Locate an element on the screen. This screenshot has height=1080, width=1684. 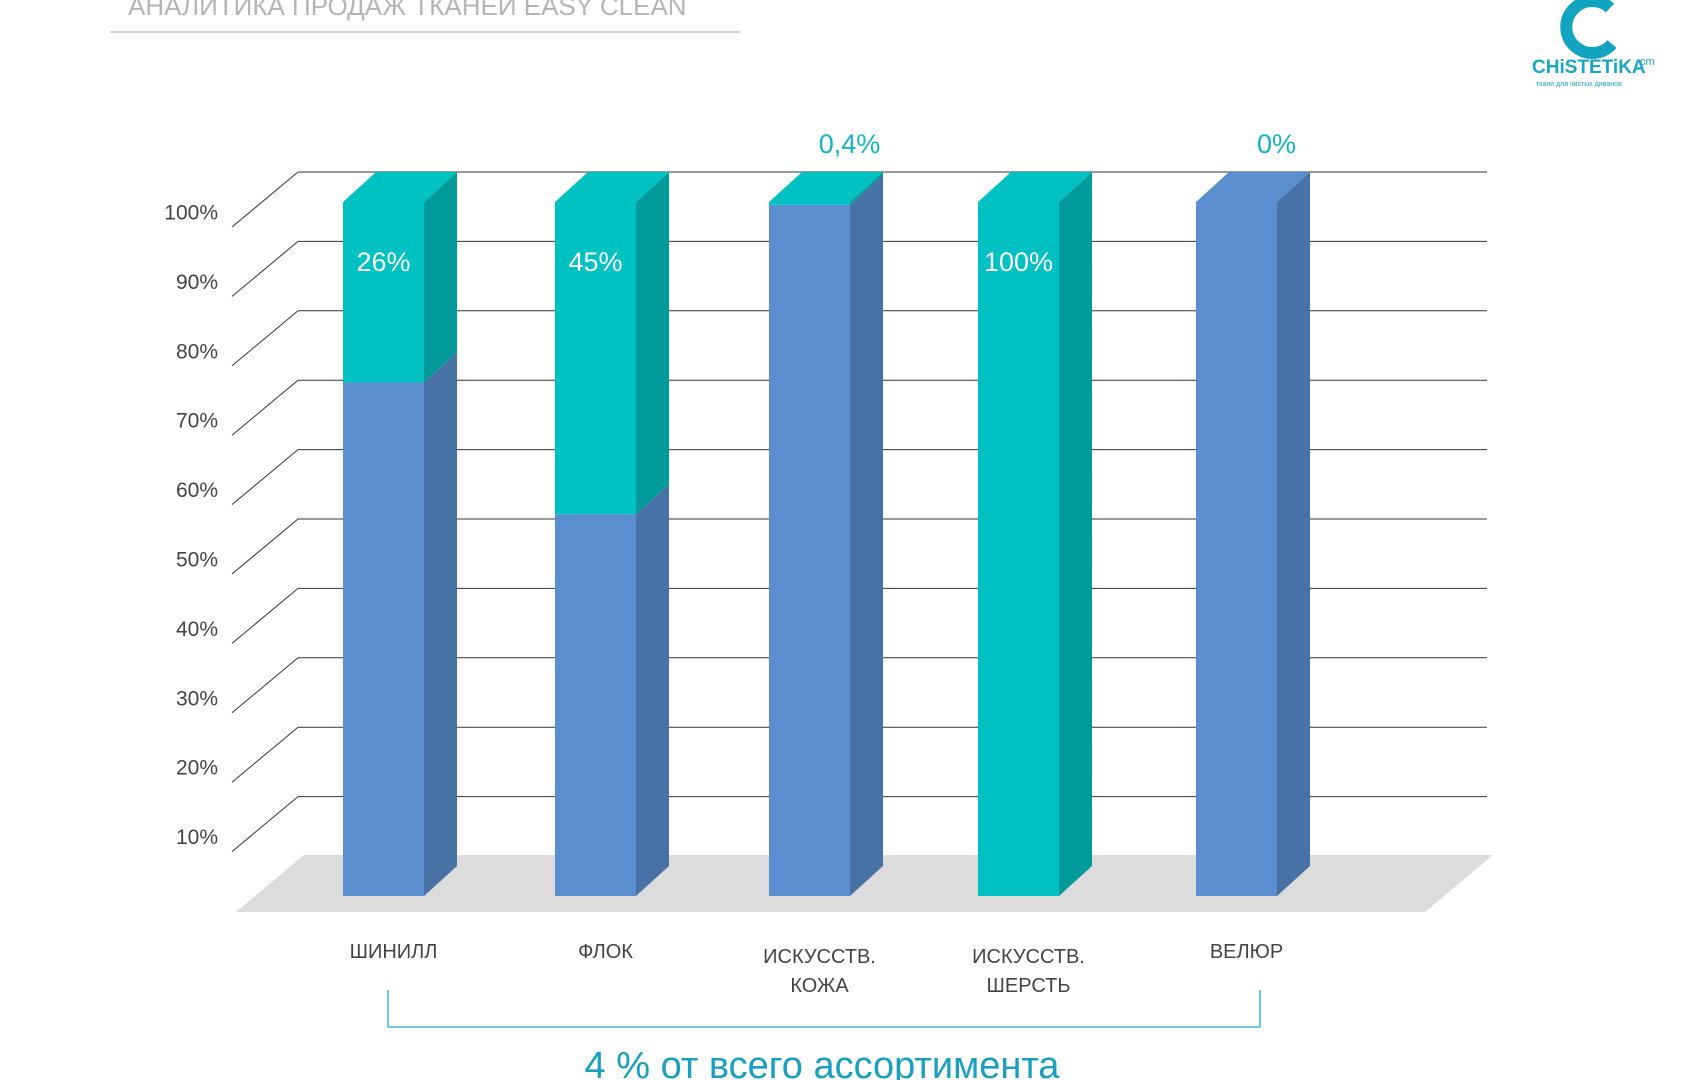
x-tick-label: ШИНИЛЛ is located at coordinates (393, 952).